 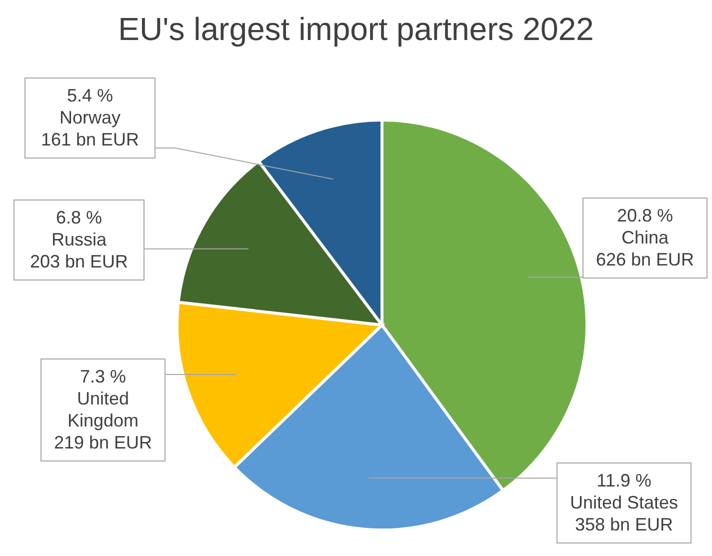 I want to click on data-label: 203 bn EUR, so click(x=79, y=262).